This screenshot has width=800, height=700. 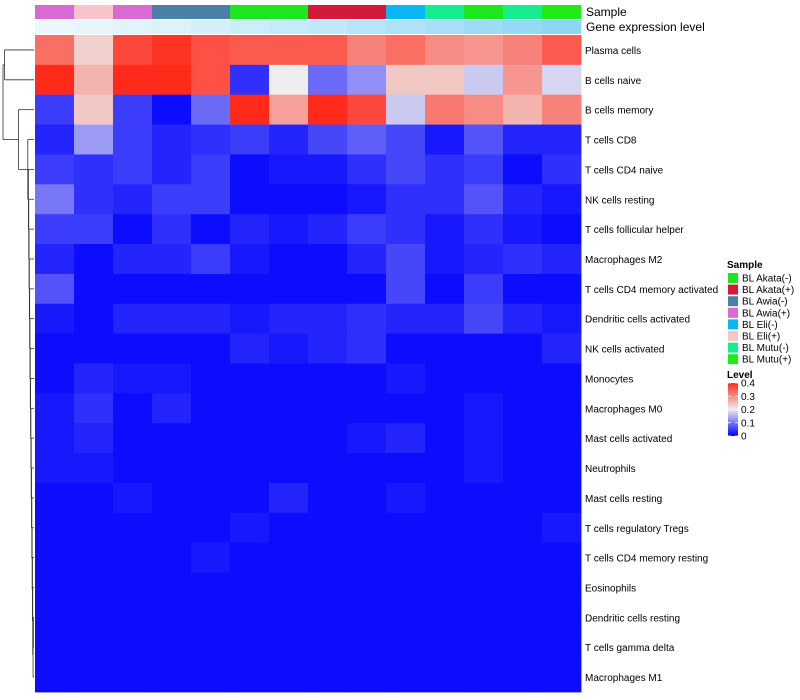 What do you see at coordinates (18, 363) in the screenshot?
I see `row-dendrogram` at bounding box center [18, 363].